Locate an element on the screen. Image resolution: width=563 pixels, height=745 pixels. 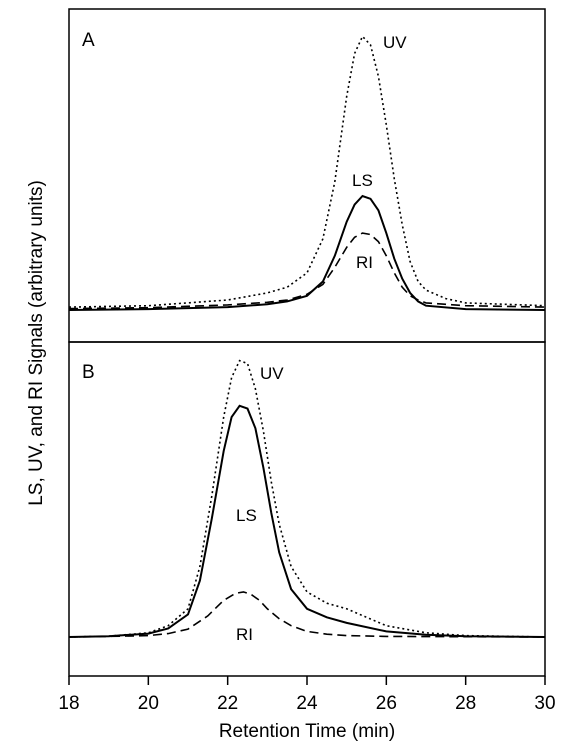
x-tick-label: 22 is located at coordinates (227, 703).